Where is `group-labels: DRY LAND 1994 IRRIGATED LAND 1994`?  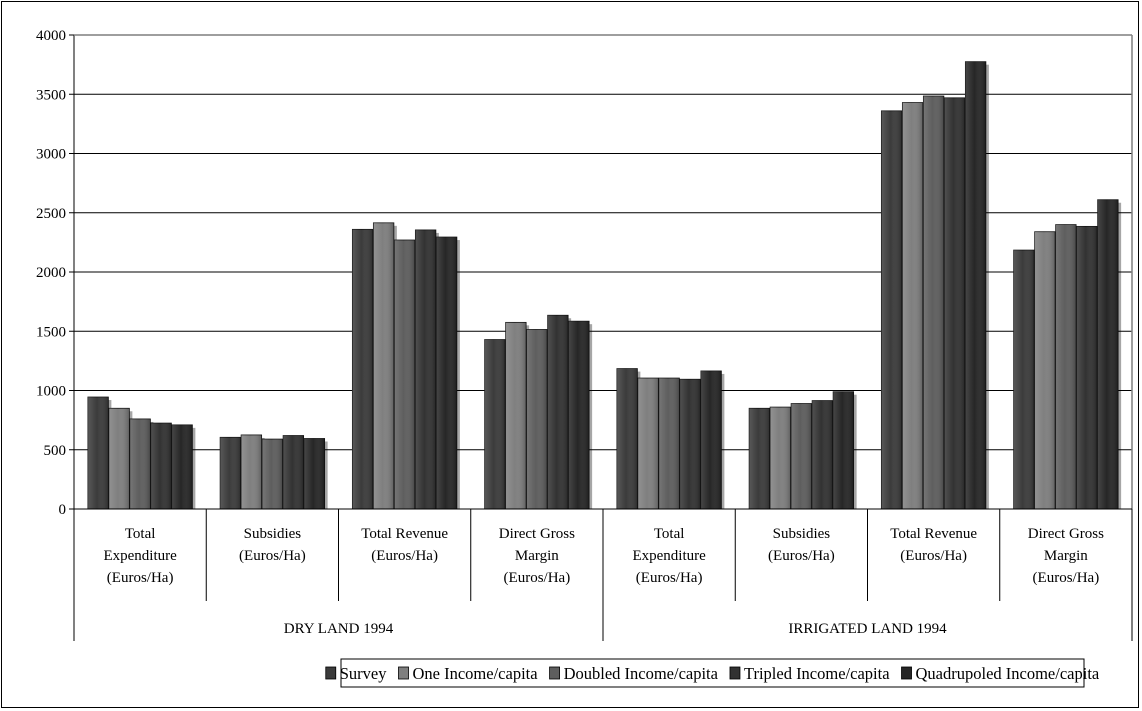
group-labels: DRY LAND 1994 IRRIGATED LAND 1994 is located at coordinates (615, 629).